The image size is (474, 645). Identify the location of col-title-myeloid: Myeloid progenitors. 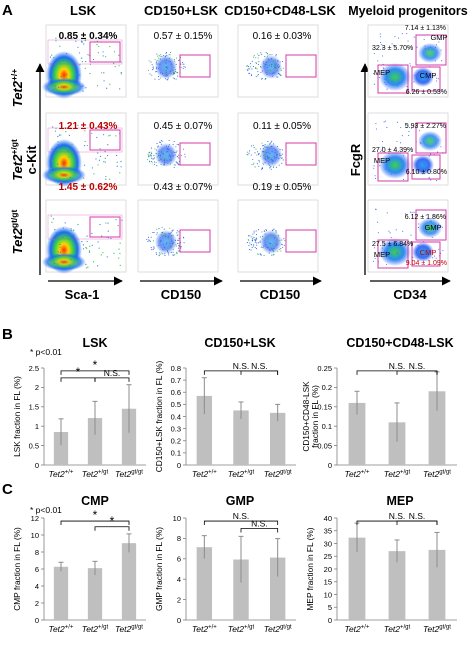
(408, 11).